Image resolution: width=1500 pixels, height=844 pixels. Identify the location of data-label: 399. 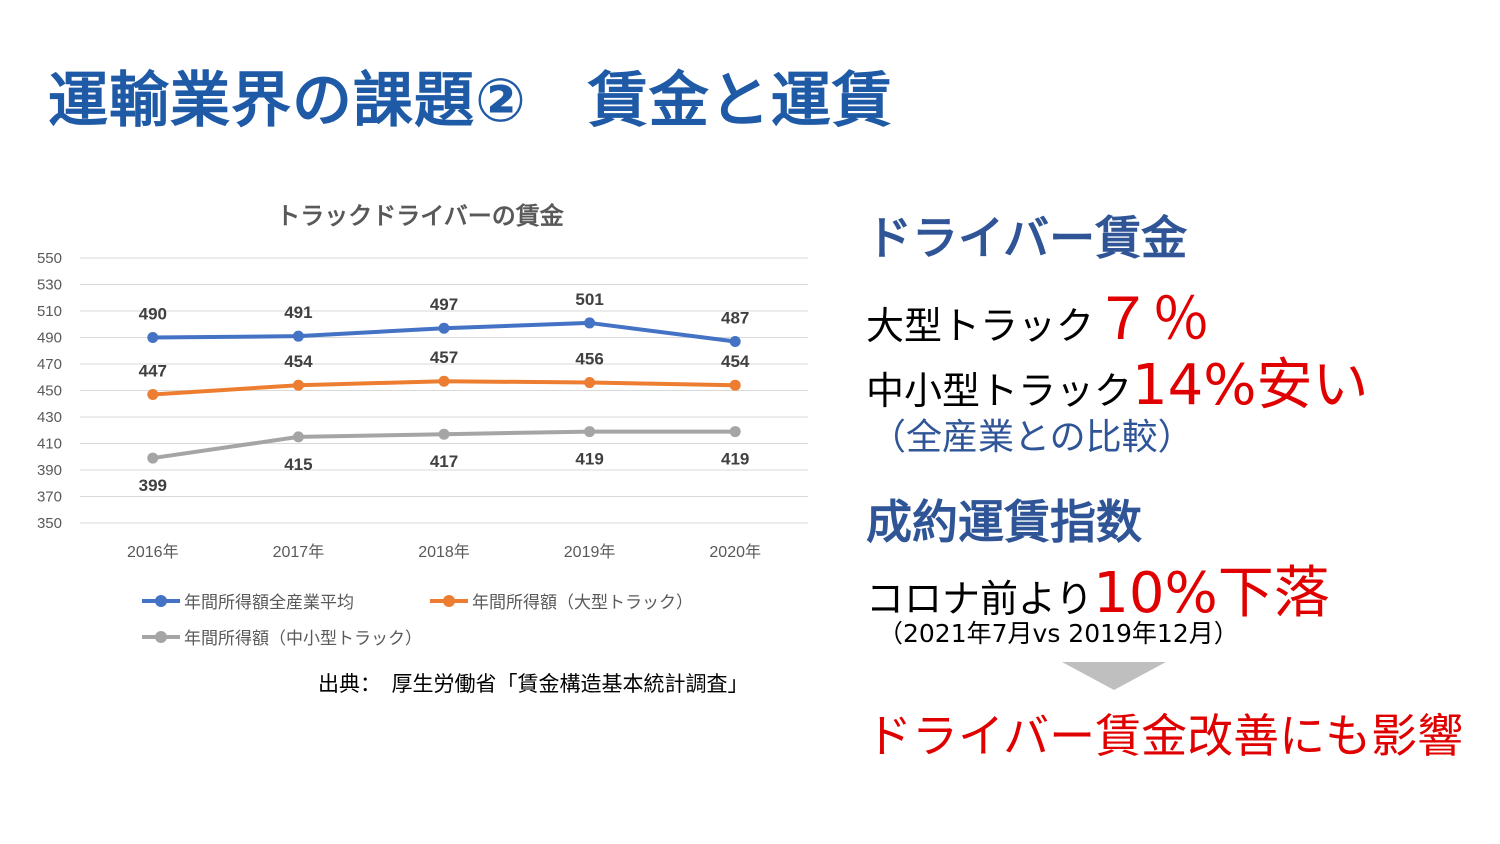
(153, 485).